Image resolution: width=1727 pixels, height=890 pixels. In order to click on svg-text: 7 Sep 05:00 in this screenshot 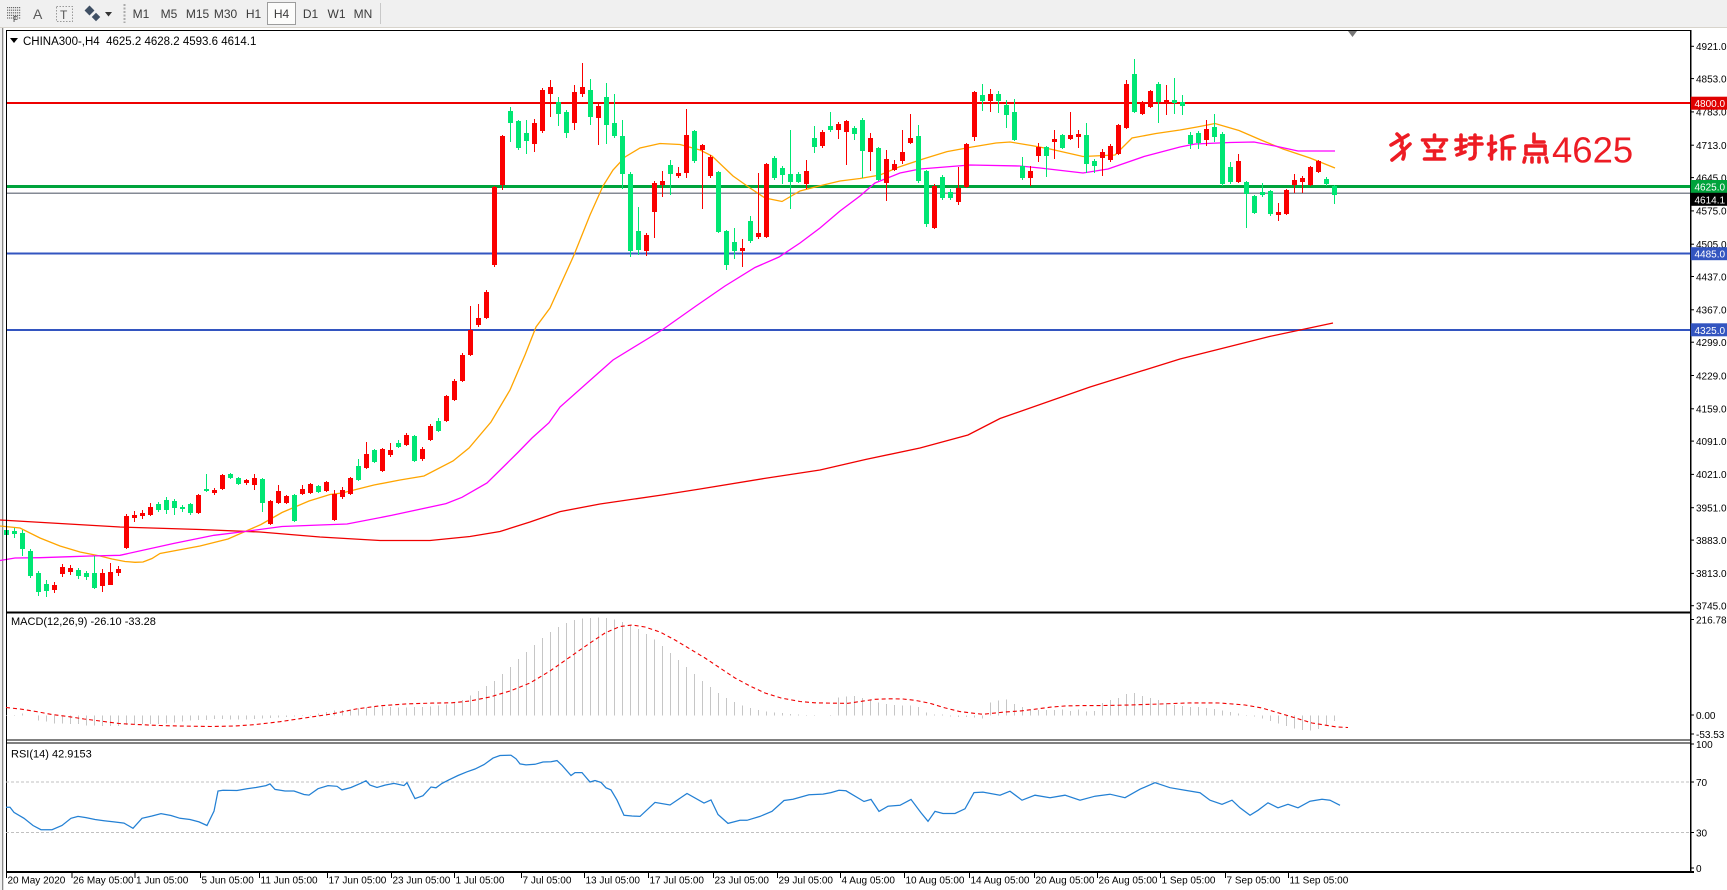, I will do `click(1254, 881)`.